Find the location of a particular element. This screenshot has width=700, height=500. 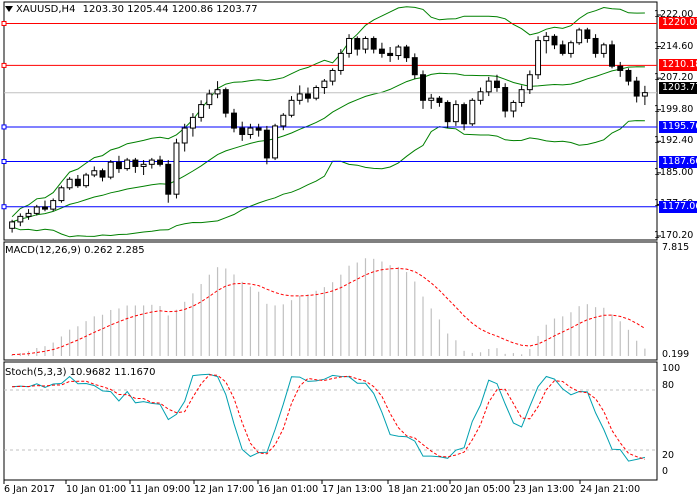

stoch-axis-80: 80 is located at coordinates (668, 385).